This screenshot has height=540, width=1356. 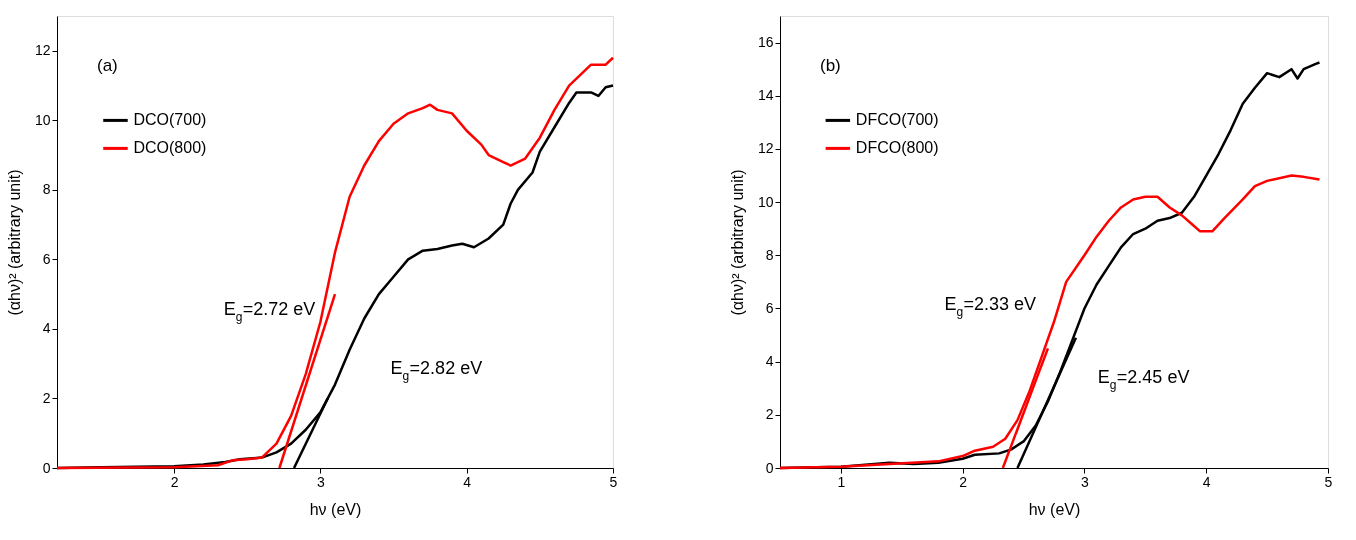 What do you see at coordinates (170, 148) in the screenshot?
I see `legend-label: DCO(800)` at bounding box center [170, 148].